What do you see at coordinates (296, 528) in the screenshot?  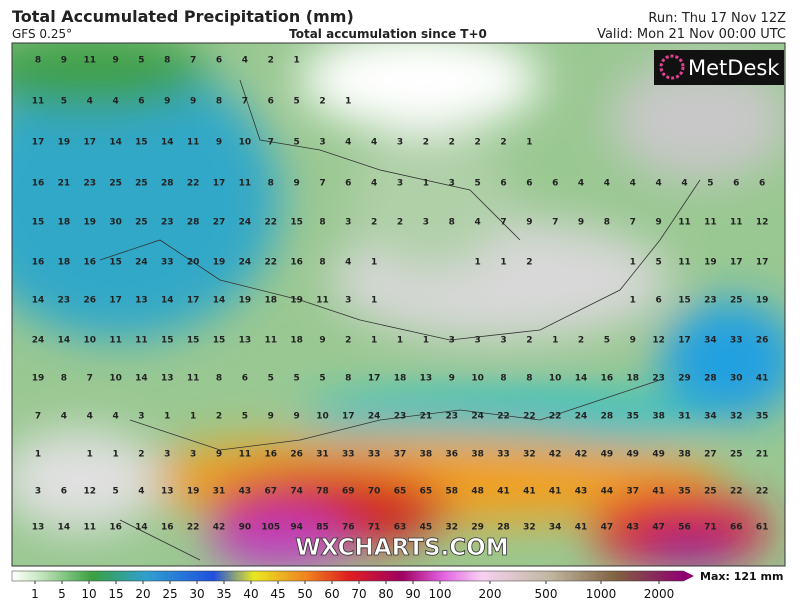 I see `grid-value: 94` at bounding box center [296, 528].